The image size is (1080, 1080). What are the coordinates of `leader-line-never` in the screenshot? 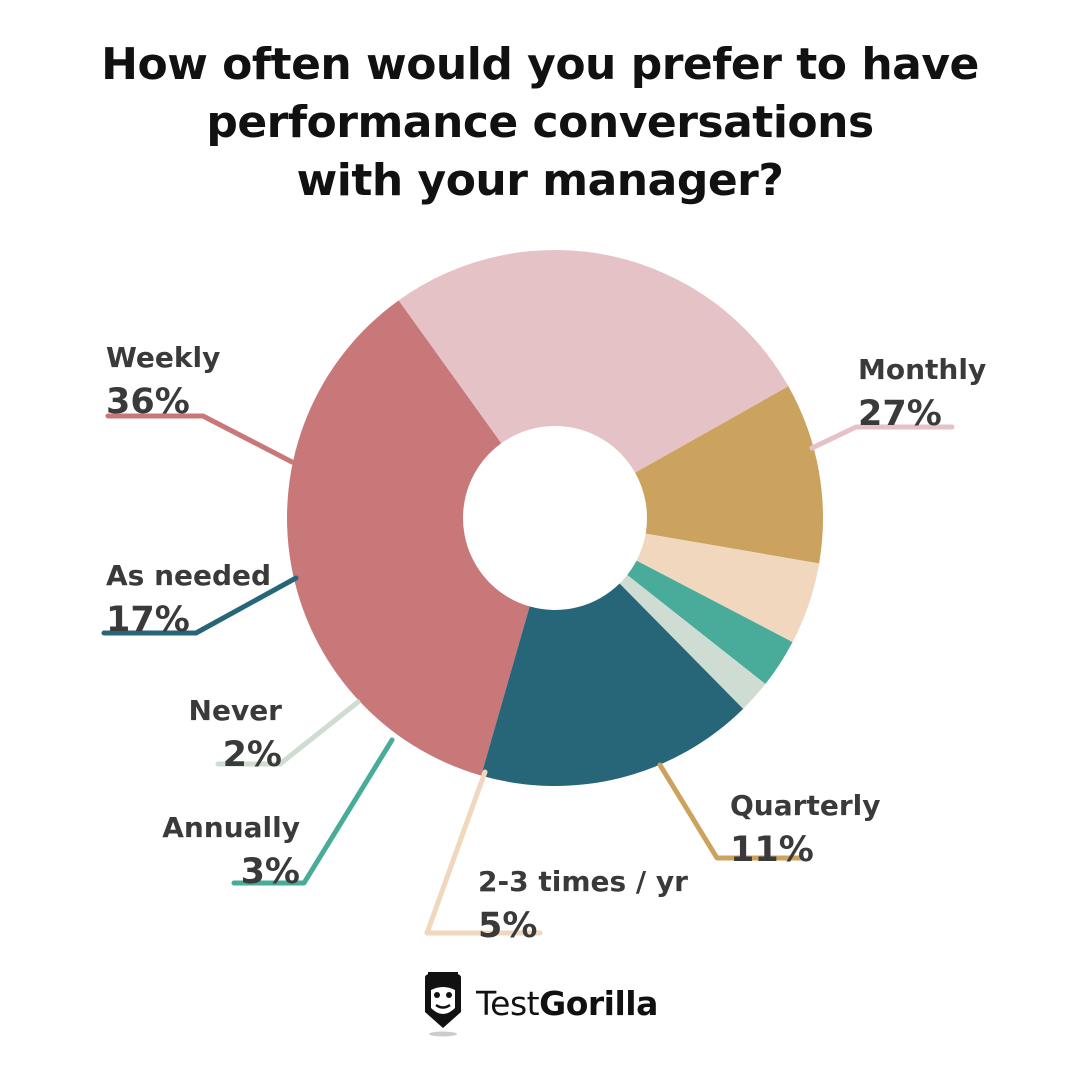 It's located at (288, 733).